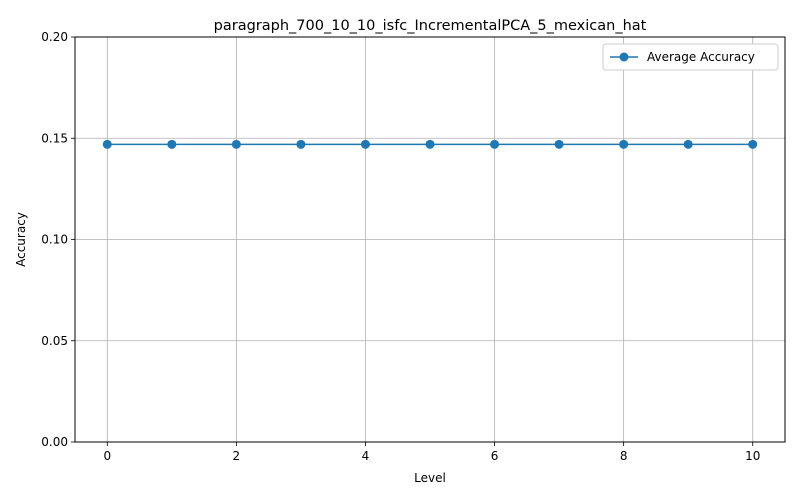 Image resolution: width=800 pixels, height=500 pixels. Describe the element at coordinates (366, 456) in the screenshot. I see `x-tick-label: 4` at that location.